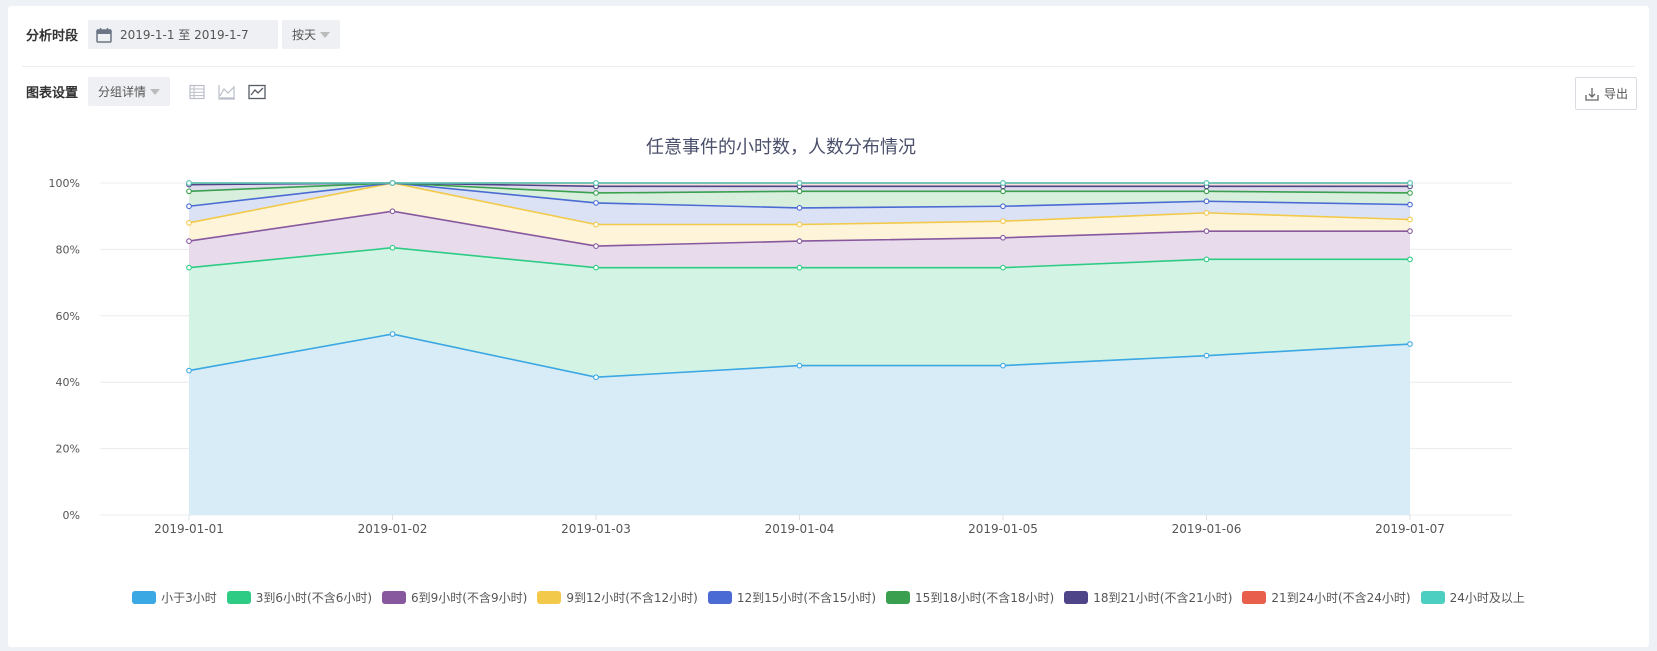 The image size is (1657, 651). Describe the element at coordinates (311, 34) in the screenshot. I see `granularity-select: 按天` at that location.